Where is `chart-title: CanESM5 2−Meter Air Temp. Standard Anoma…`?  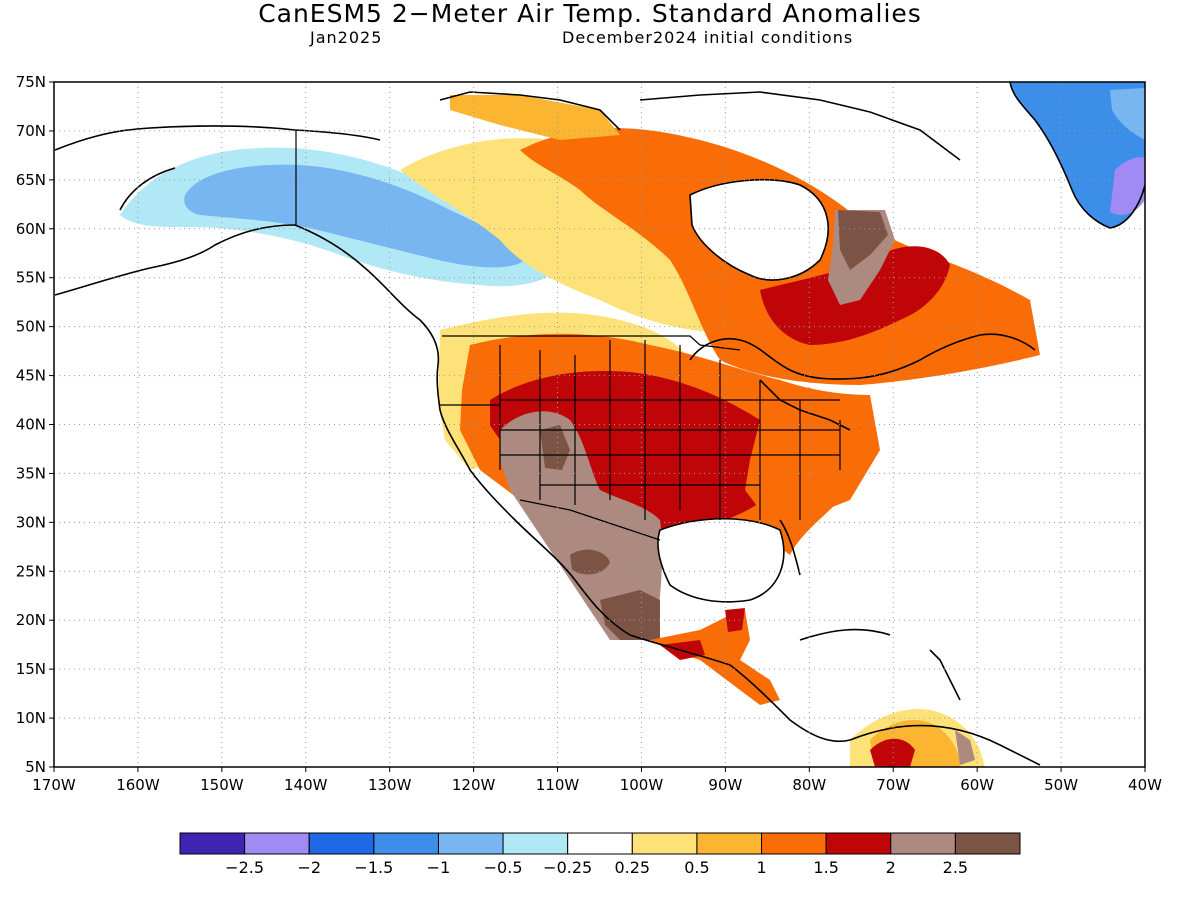 chart-title: CanESM5 2−Meter Air Temp. Standard Anoma… is located at coordinates (590, 14).